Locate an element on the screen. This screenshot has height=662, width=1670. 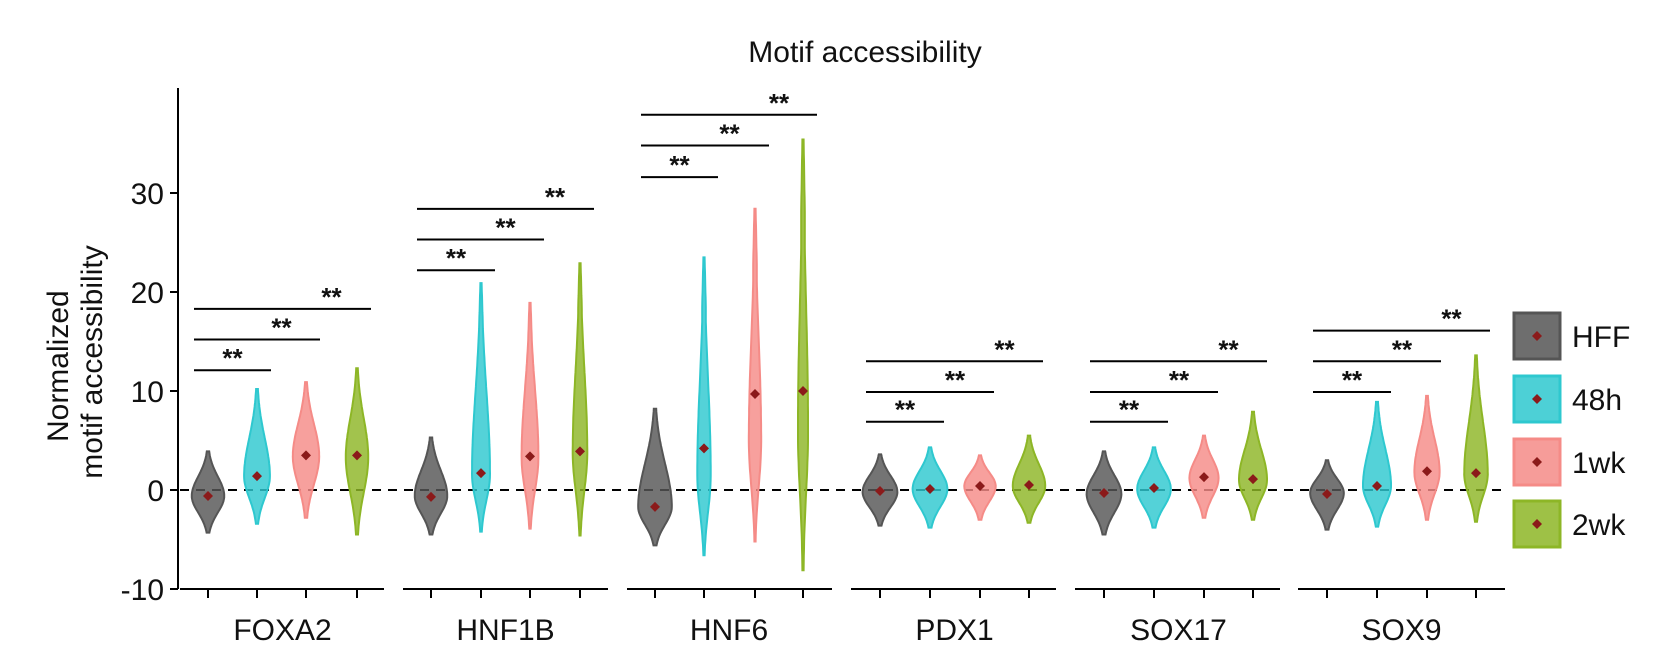
y-tick-label: 30 is located at coordinates (147, 194).